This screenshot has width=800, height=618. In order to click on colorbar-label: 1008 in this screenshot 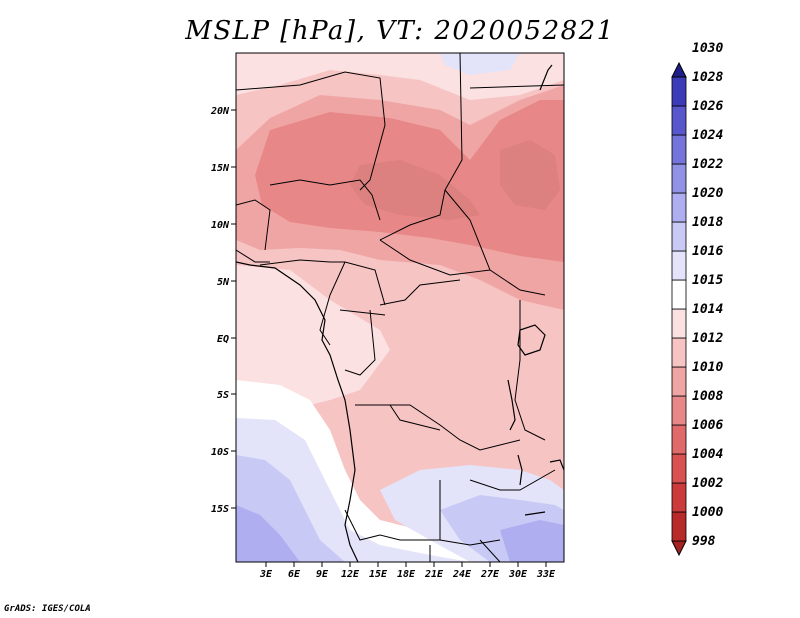, I will do `click(707, 396)`.